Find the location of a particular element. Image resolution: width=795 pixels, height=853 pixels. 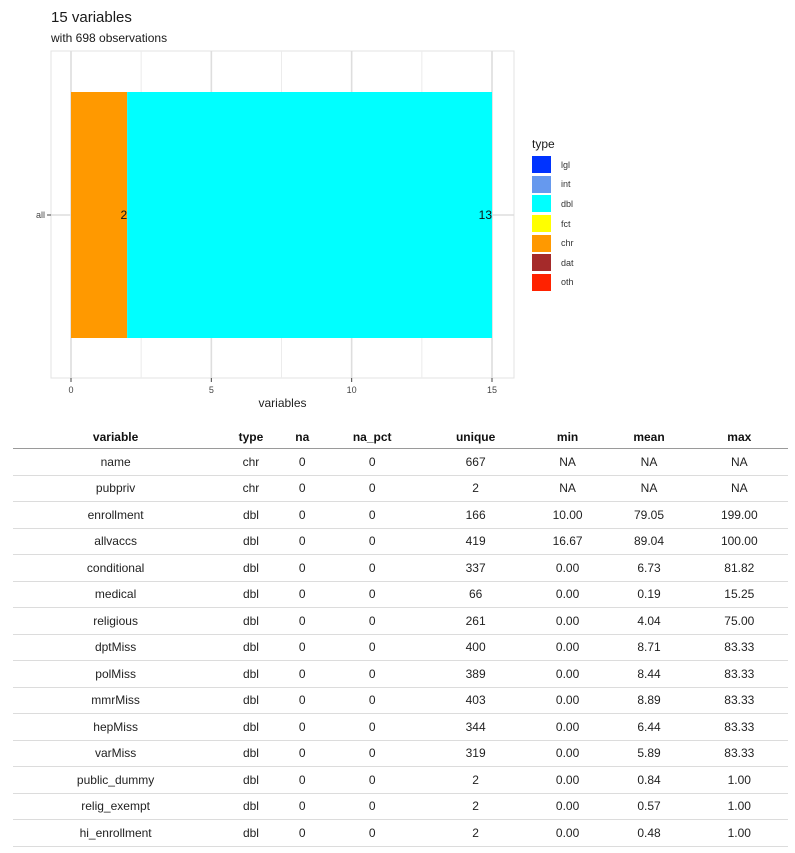

table-row: allvaccs dbl 0 0 419 16.67 89.04 100.00 is located at coordinates (400, 541).